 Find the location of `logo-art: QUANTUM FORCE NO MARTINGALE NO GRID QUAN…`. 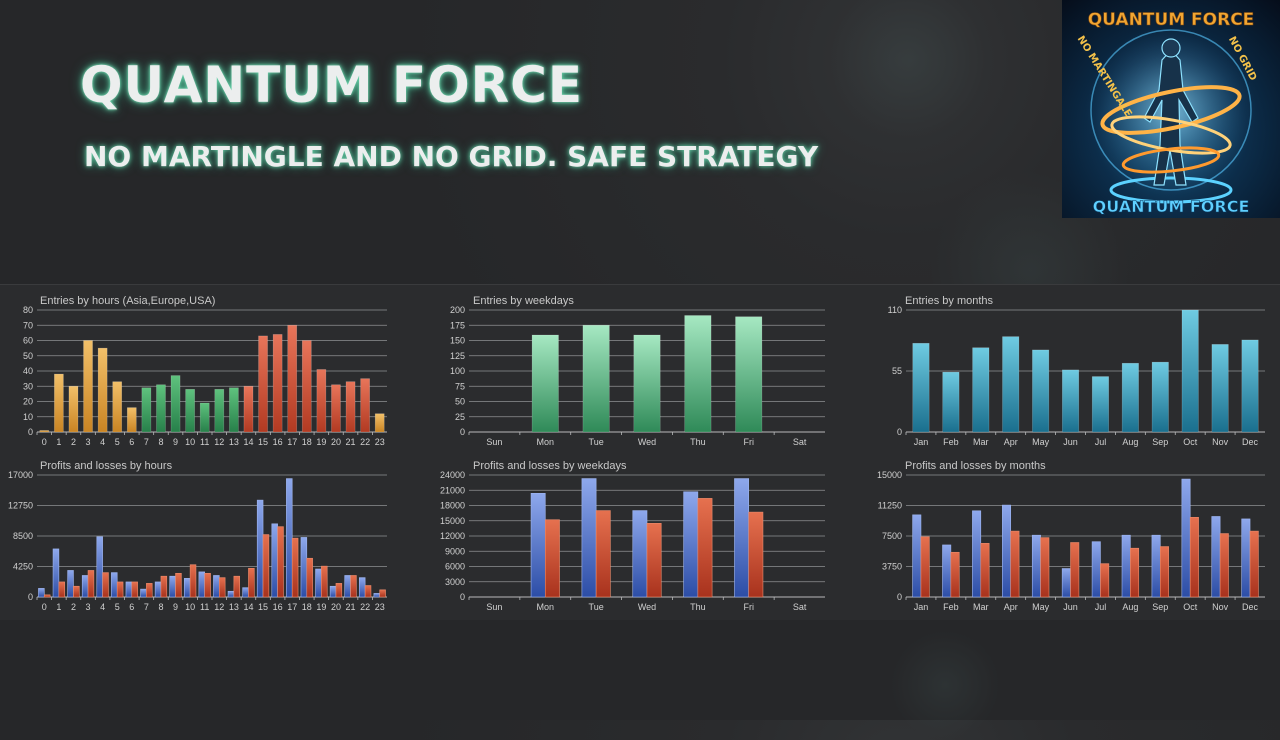

logo-art: QUANTUM FORCE NO MARTINGALE NO GRID QUAN… is located at coordinates (1167, 113).